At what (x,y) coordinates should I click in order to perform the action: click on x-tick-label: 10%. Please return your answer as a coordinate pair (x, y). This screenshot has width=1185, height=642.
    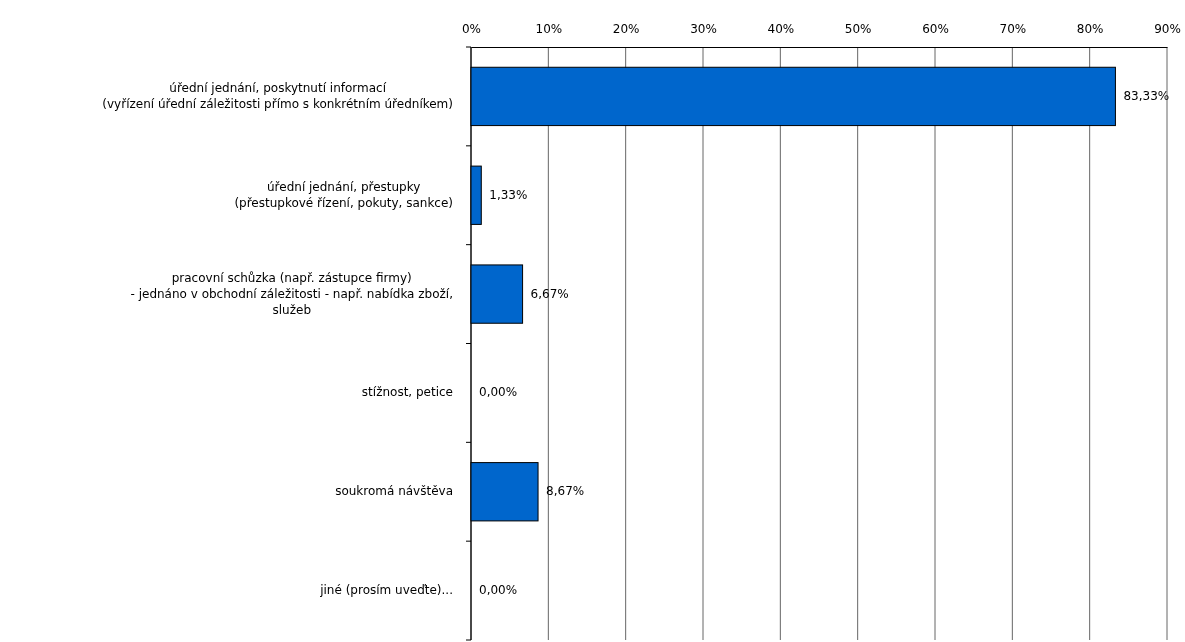
    Looking at the image, I should click on (549, 29).